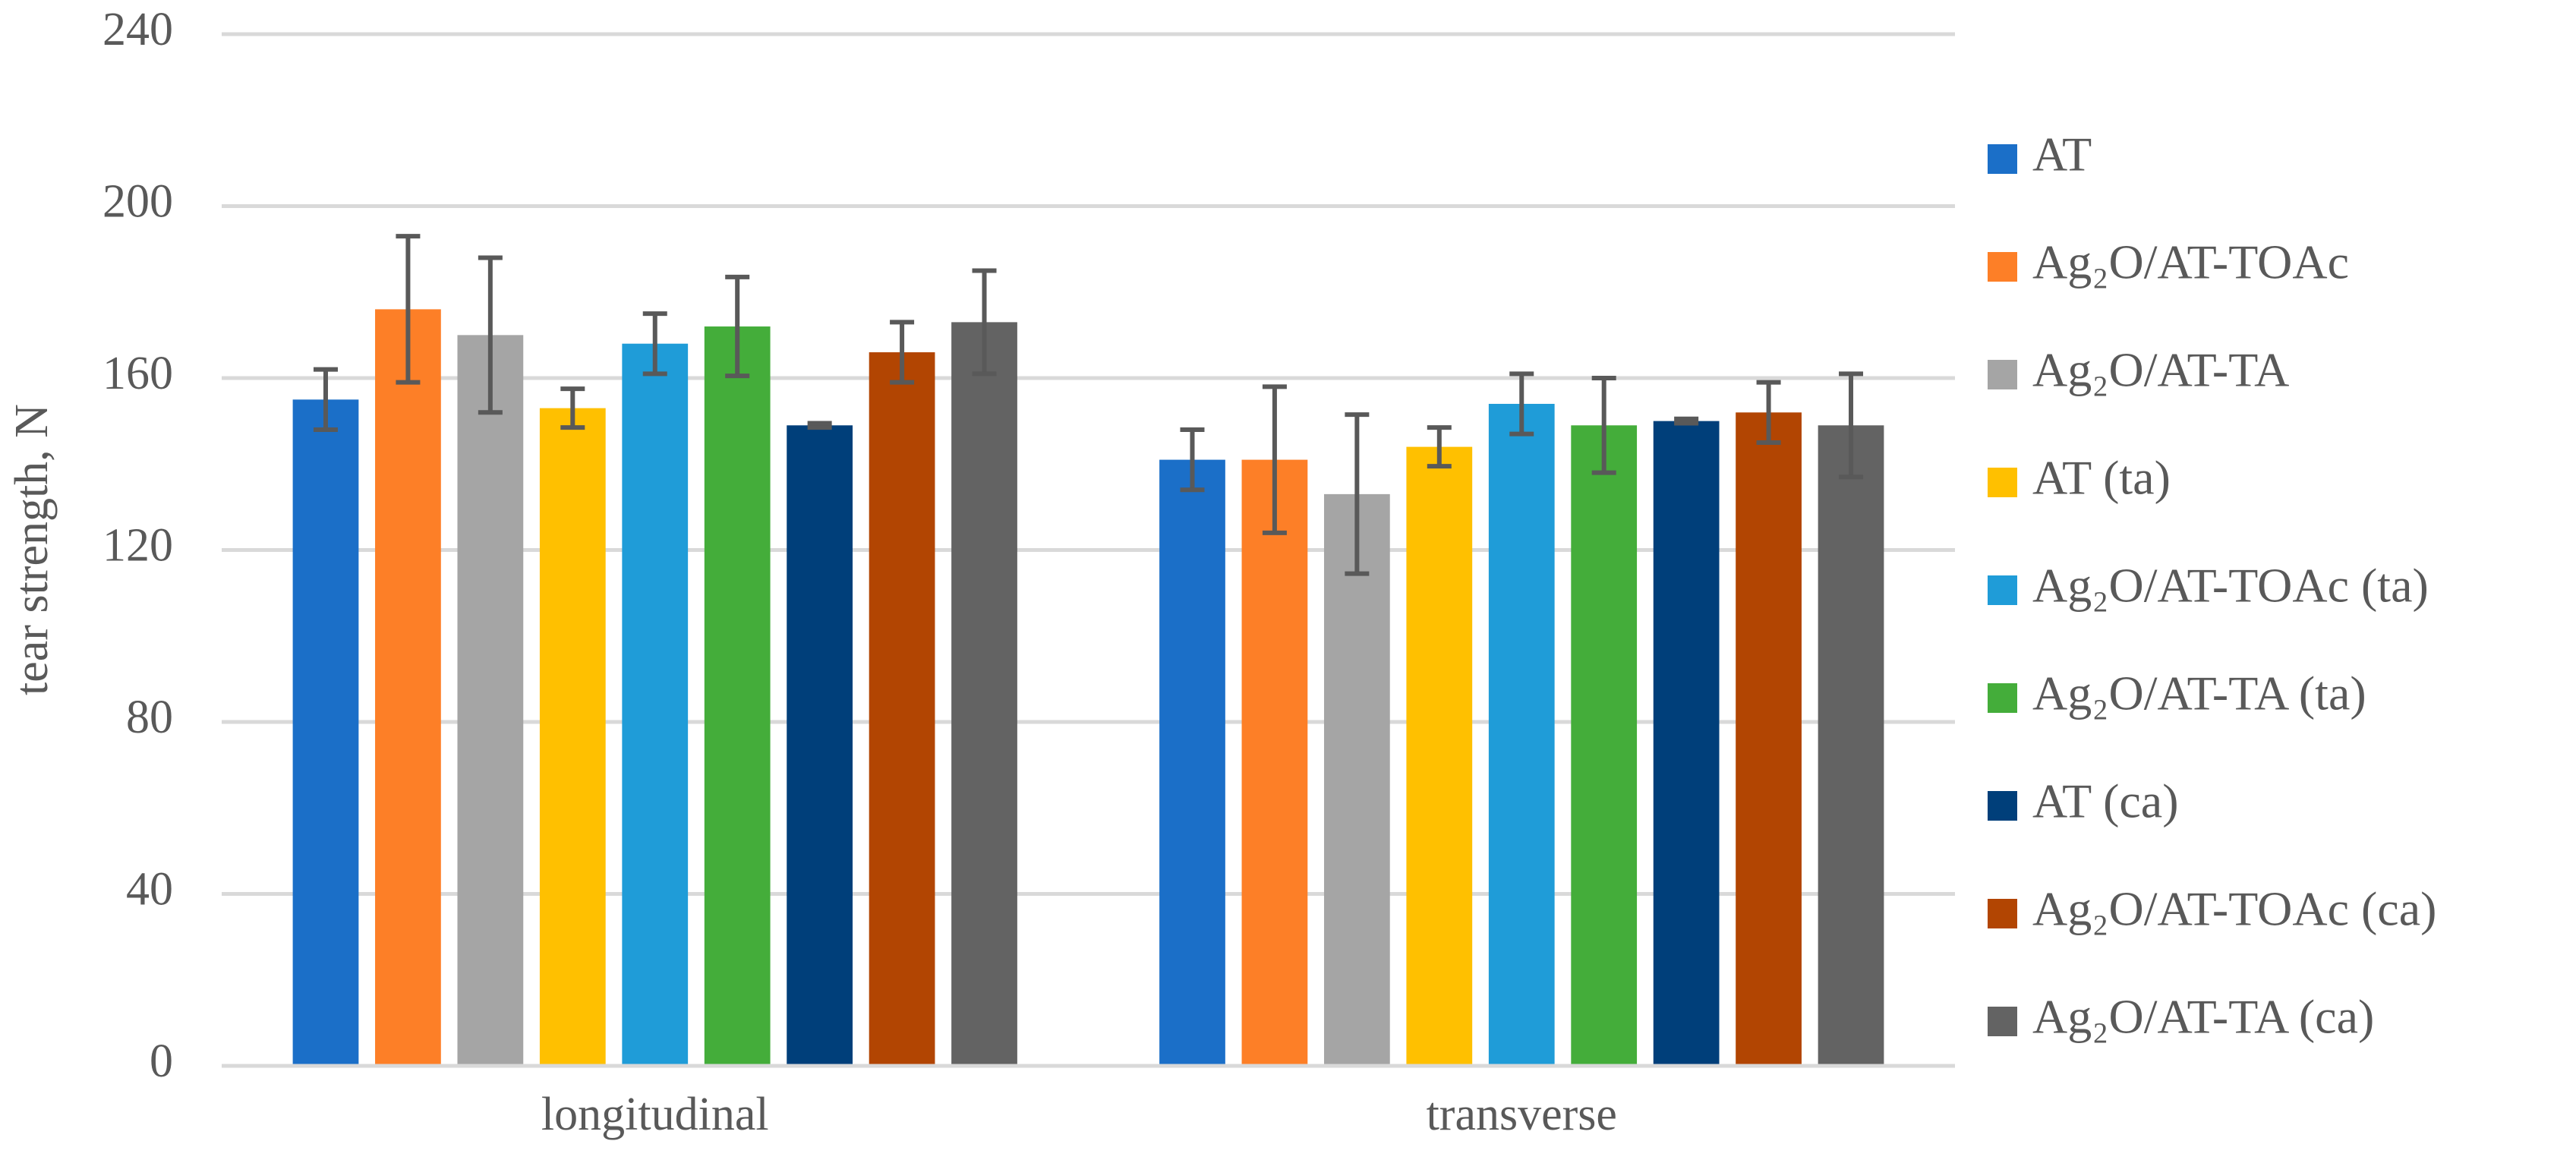 The height and width of the screenshot is (1160, 2576). I want to click on legend-label: Ag₂O/AT-TOAc (ca), so click(2234, 909).